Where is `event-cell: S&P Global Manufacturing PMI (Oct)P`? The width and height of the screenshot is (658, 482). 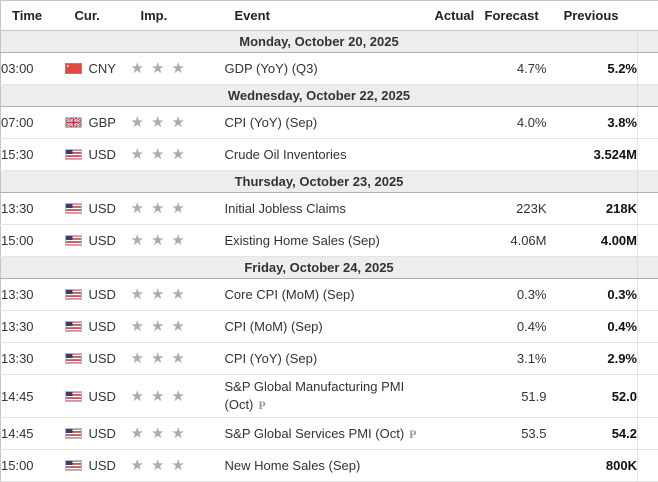
event-cell: S&P Global Manufacturing PMI (Oct)P is located at coordinates (330, 396).